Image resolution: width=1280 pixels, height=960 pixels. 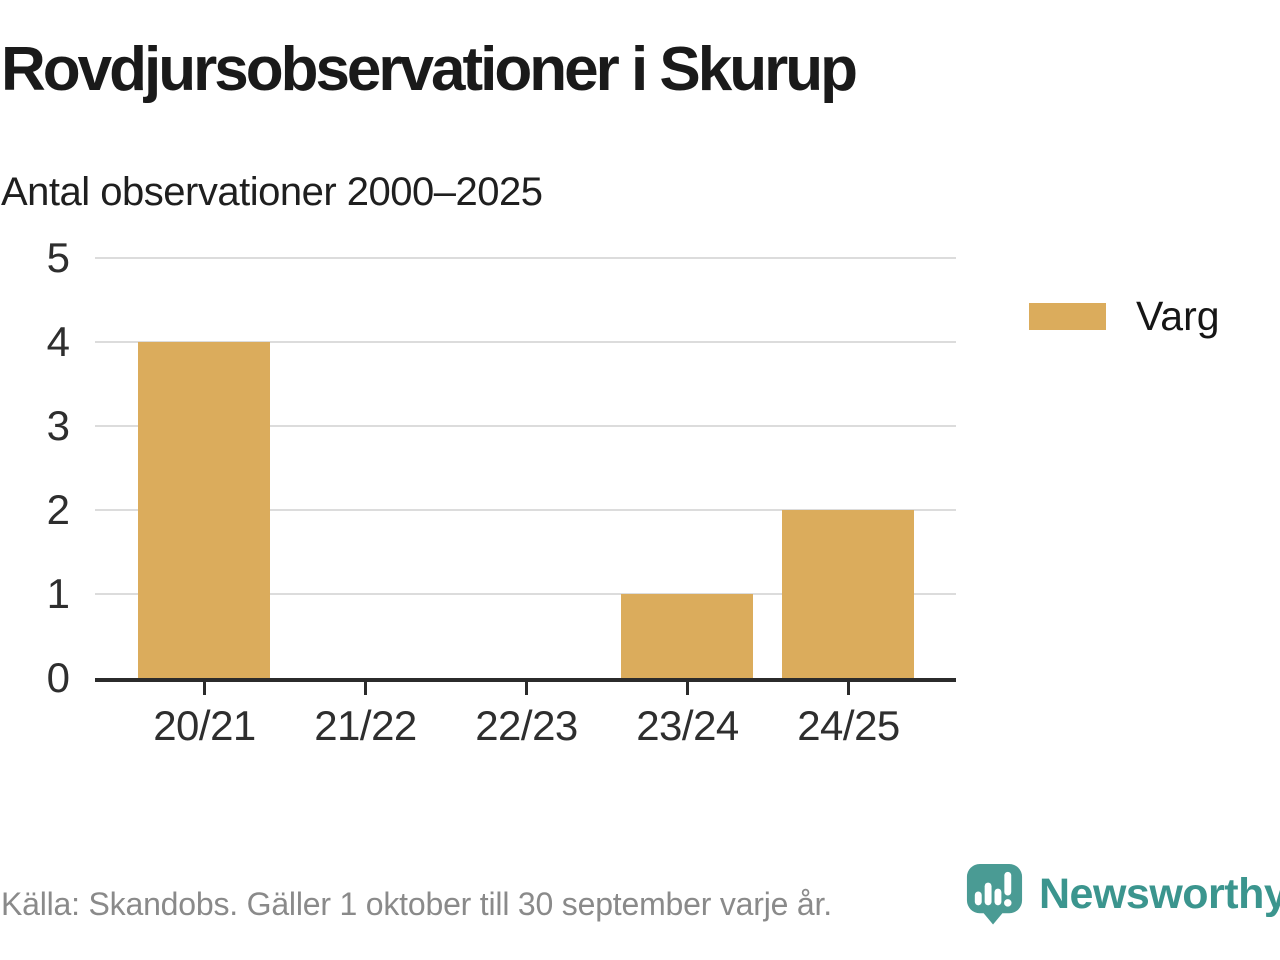 I want to click on y-axis-label-0: 0, so click(x=58, y=677).